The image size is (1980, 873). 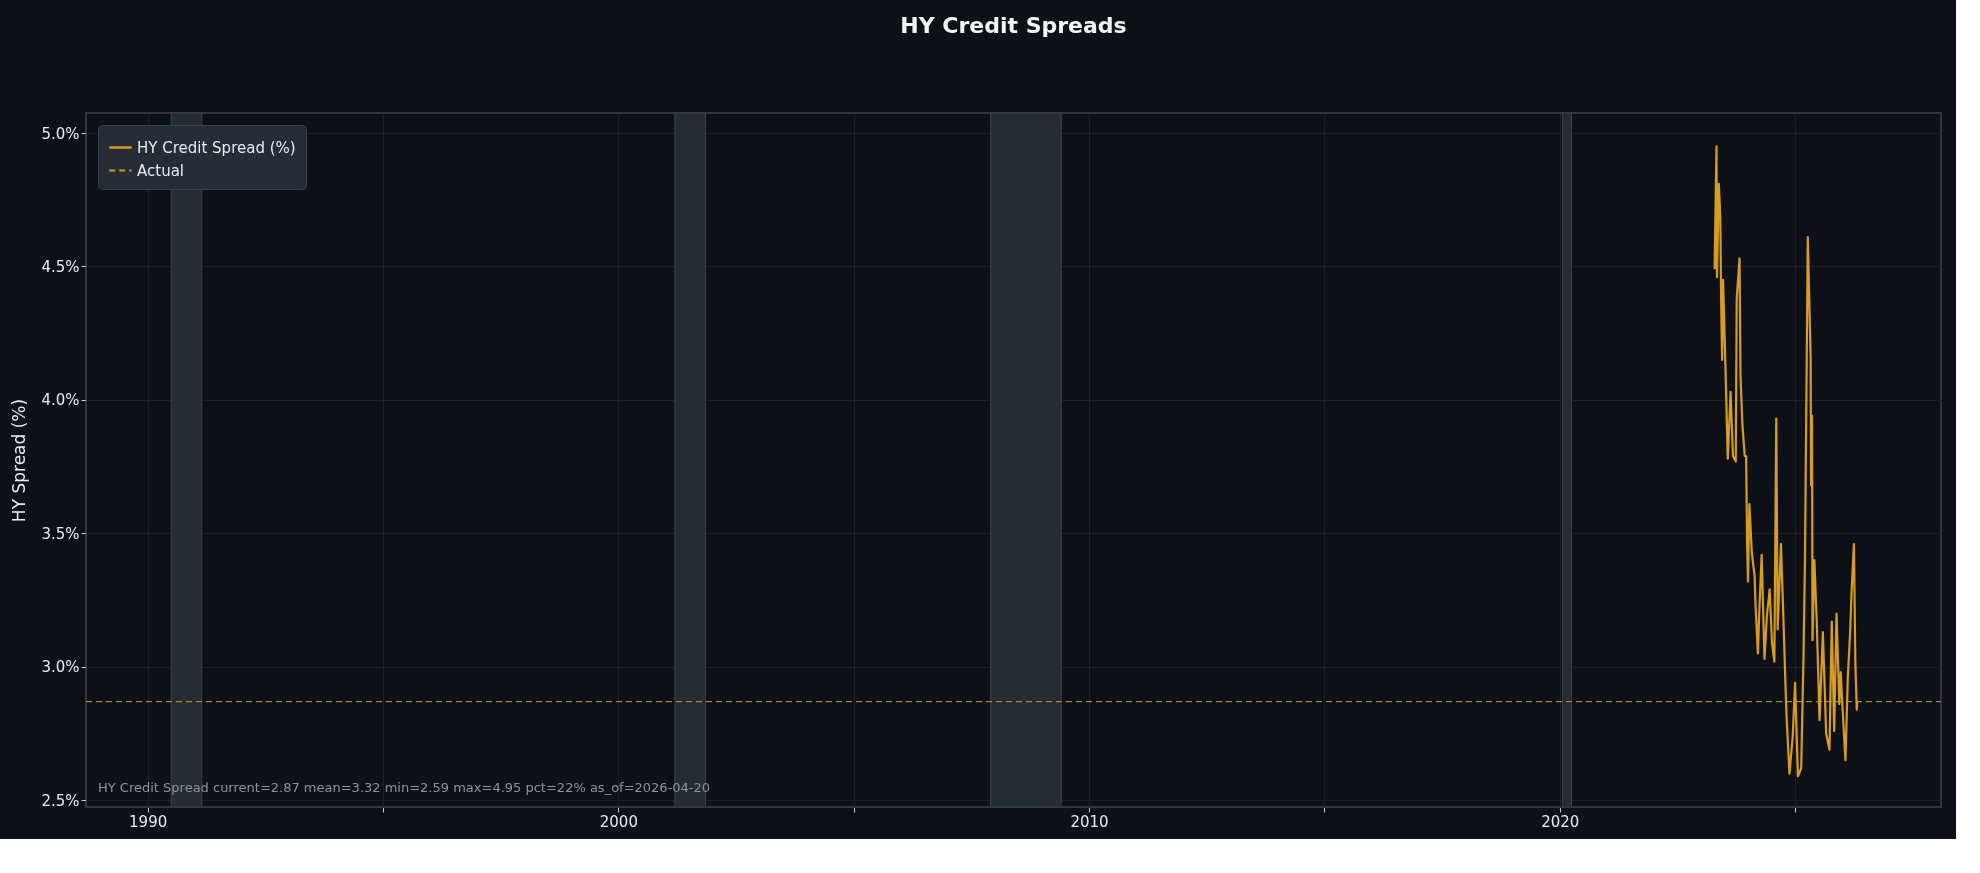 I want to click on x-tick-label: 2010, so click(x=1089, y=821).